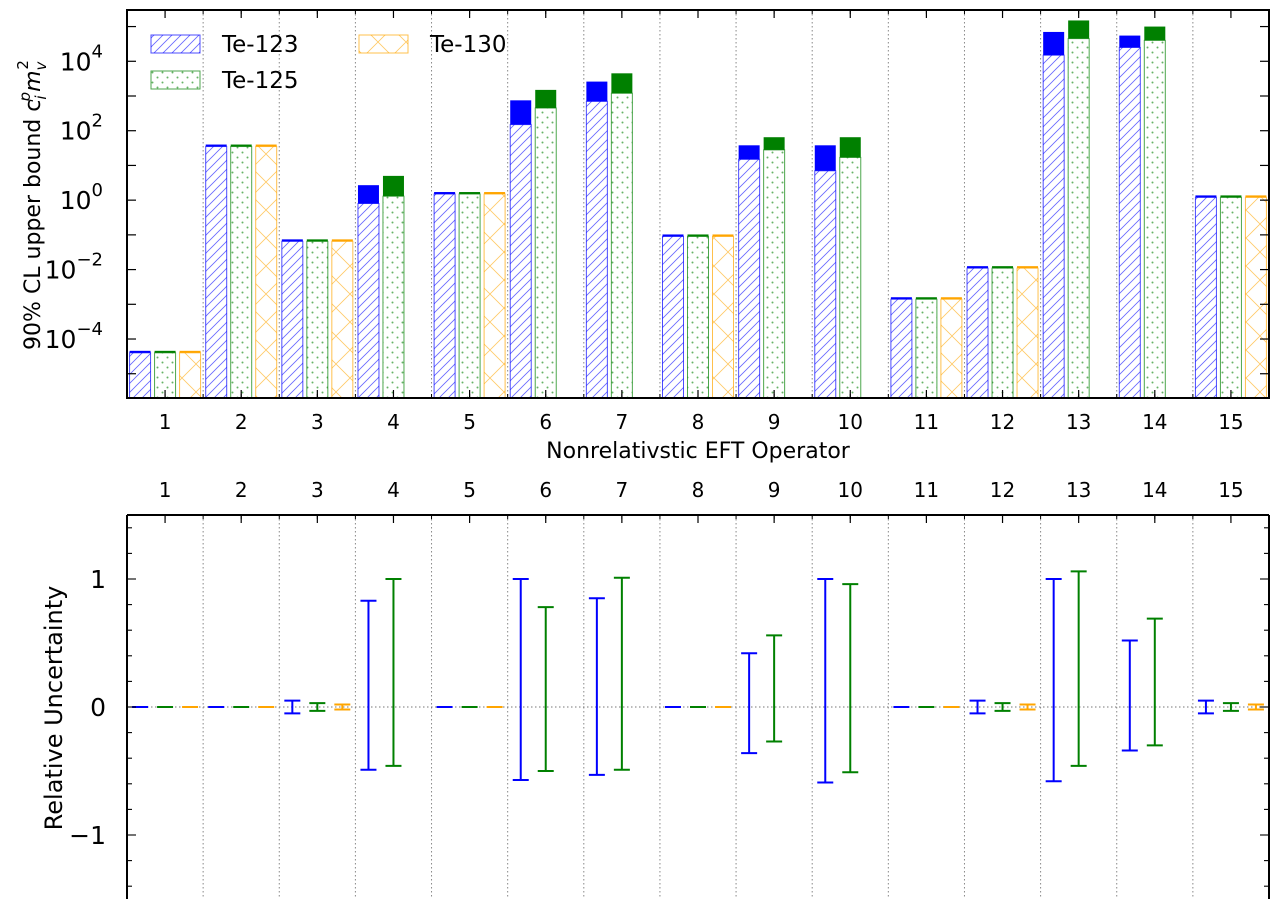 Image resolution: width=1270 pixels, height=903 pixels. What do you see at coordinates (87, 835) in the screenshot?
I see `y-tick-label: −1` at bounding box center [87, 835].